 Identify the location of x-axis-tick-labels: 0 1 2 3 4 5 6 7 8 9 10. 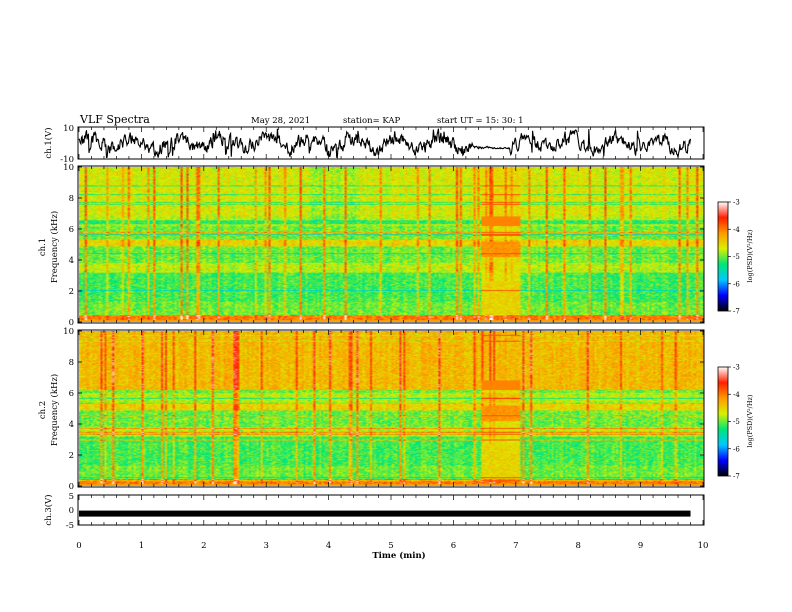
(392, 546).